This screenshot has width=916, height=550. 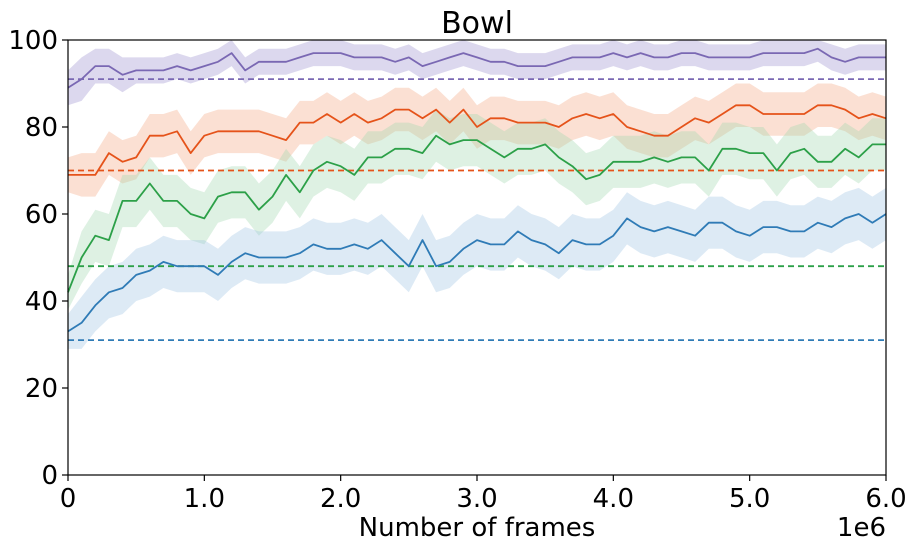 I want to click on y-tick-label: 80, so click(x=41, y=128).